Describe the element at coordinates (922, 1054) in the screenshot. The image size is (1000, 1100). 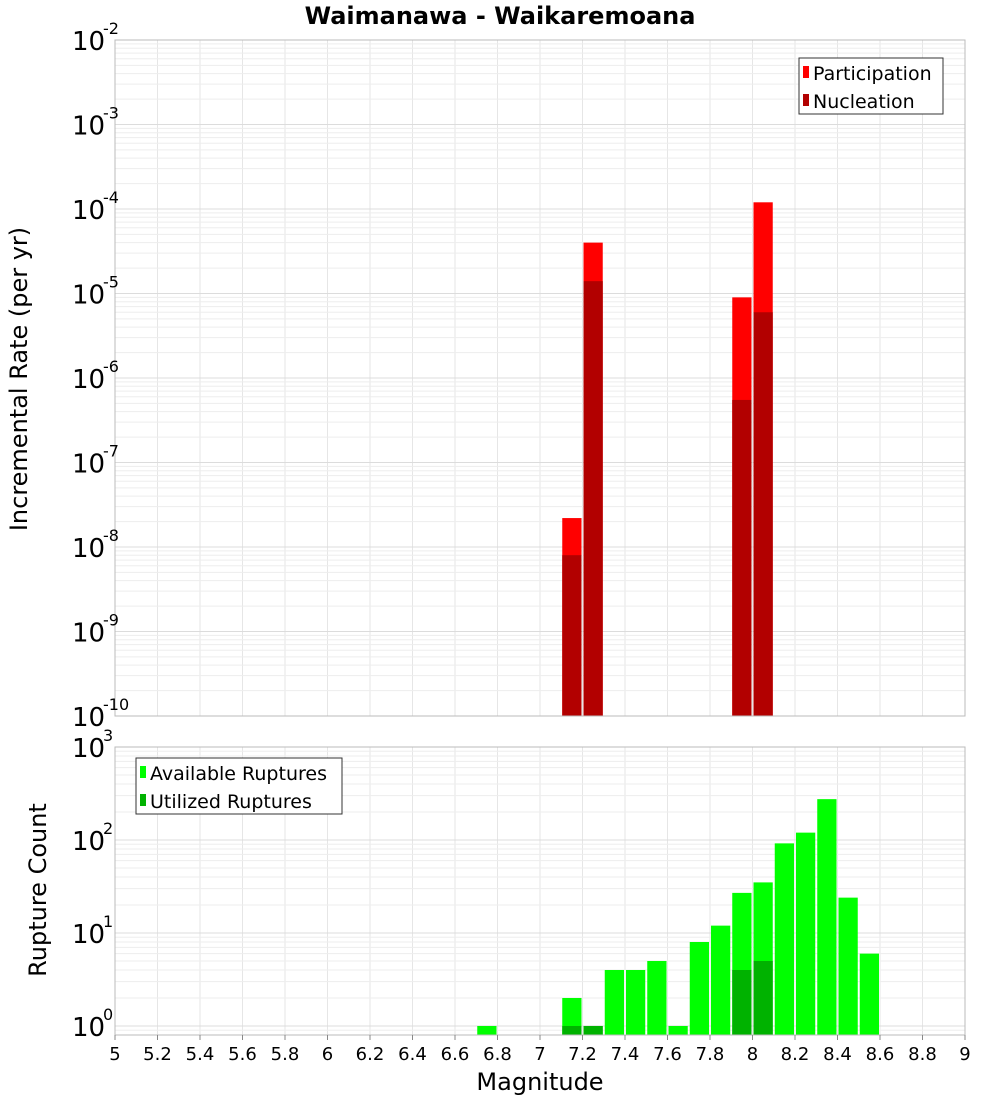
I see `x-tick-label: 8.8` at that location.